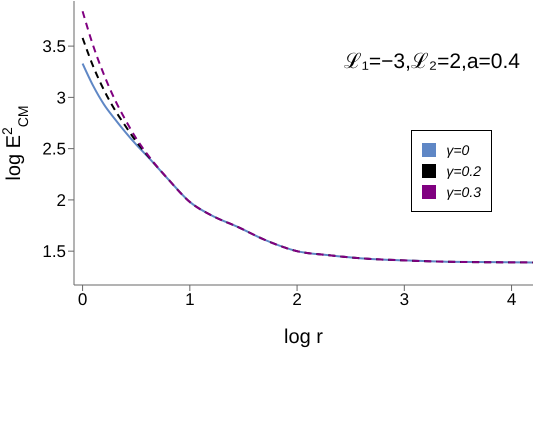 The height and width of the screenshot is (425, 534). Describe the element at coordinates (297, 300) in the screenshot. I see `x-tick-label: 2` at that location.